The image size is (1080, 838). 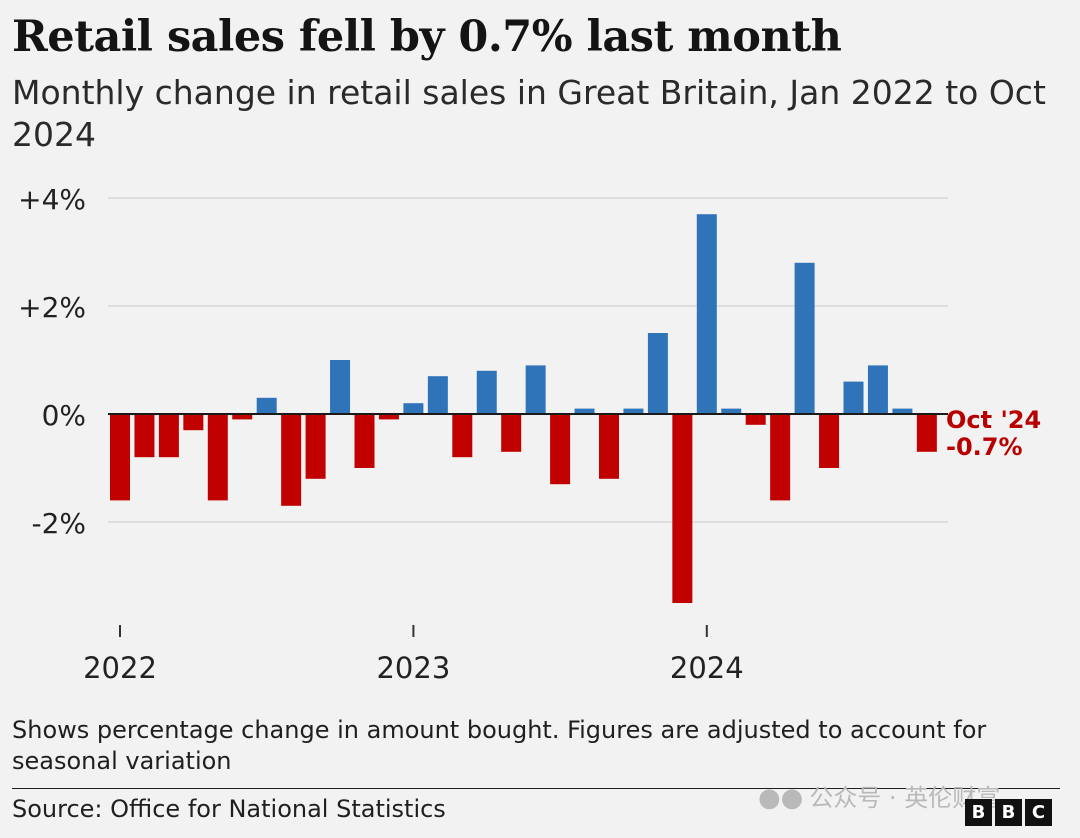 I want to click on x-tick-label: 2022, so click(x=120, y=668).